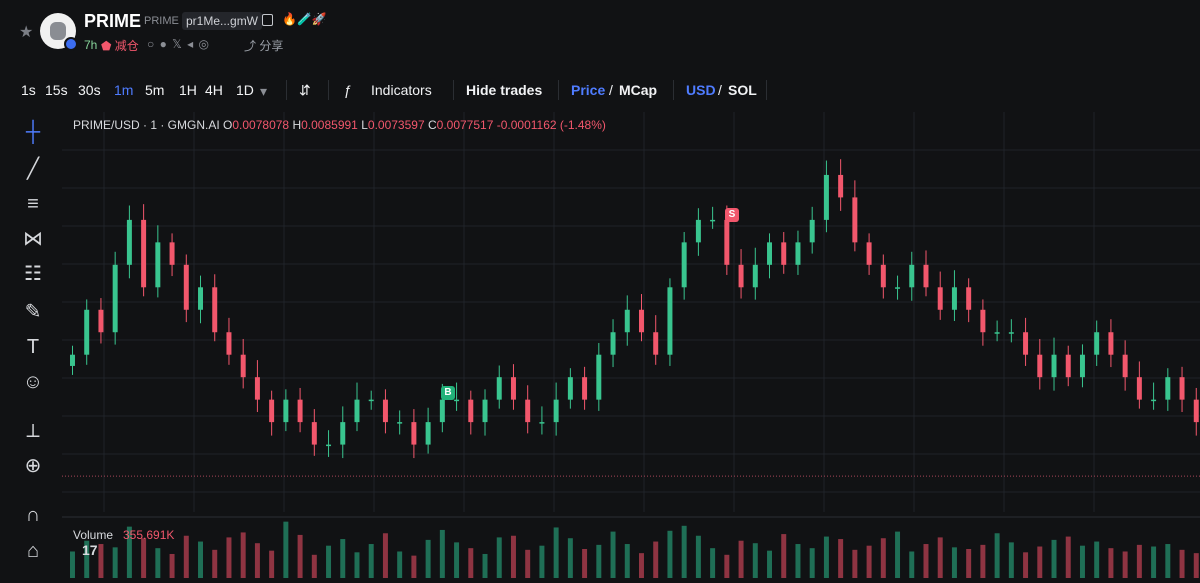 The width and height of the screenshot is (1200, 583). Describe the element at coordinates (33, 204) in the screenshot. I see `horizontal-lines-icon: ≡` at that location.